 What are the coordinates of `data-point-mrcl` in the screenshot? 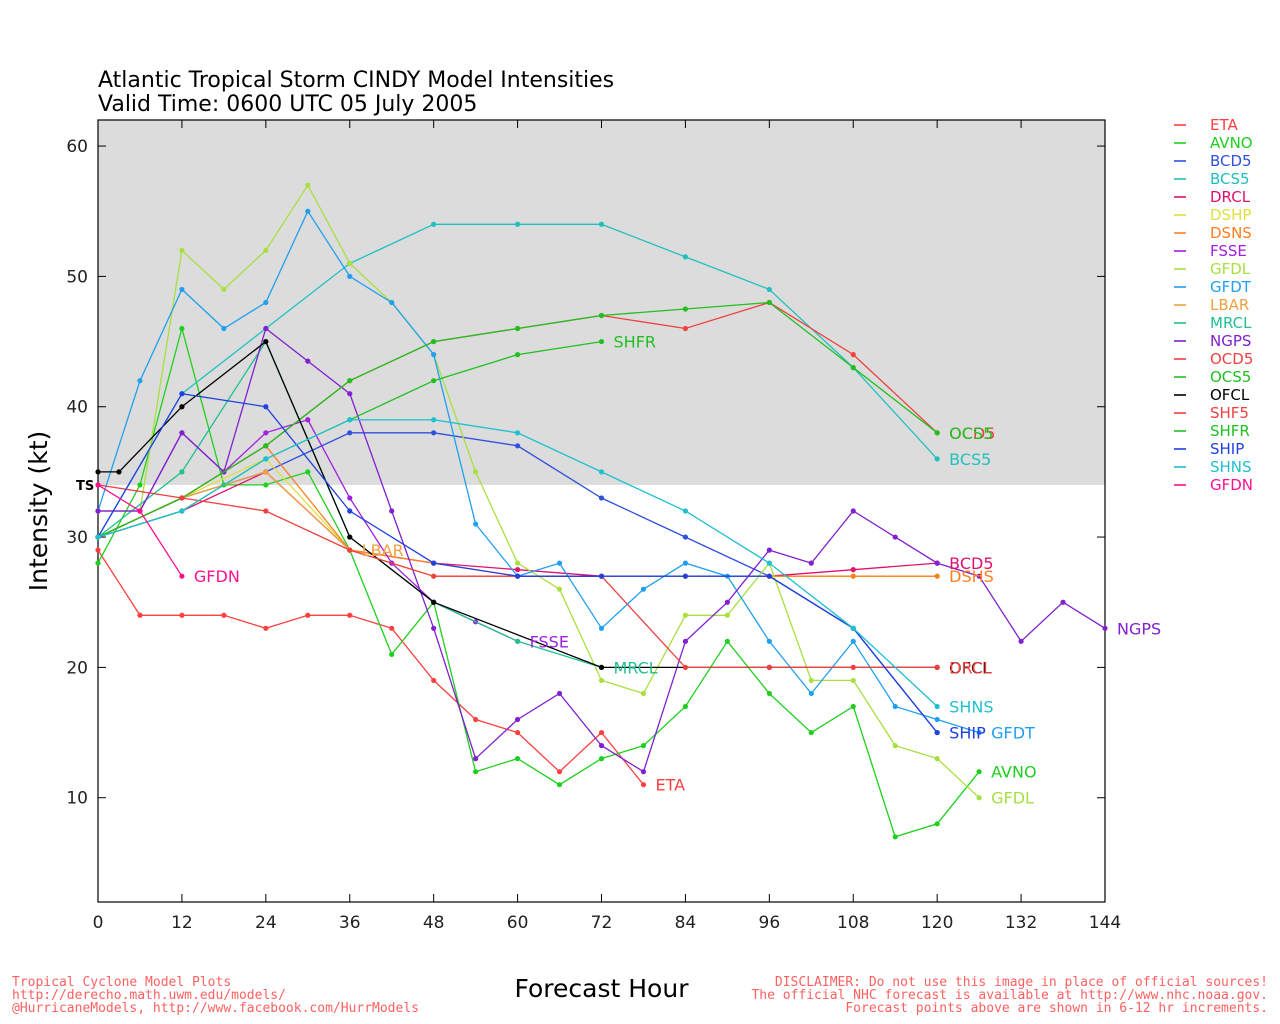 It's located at (517, 641).